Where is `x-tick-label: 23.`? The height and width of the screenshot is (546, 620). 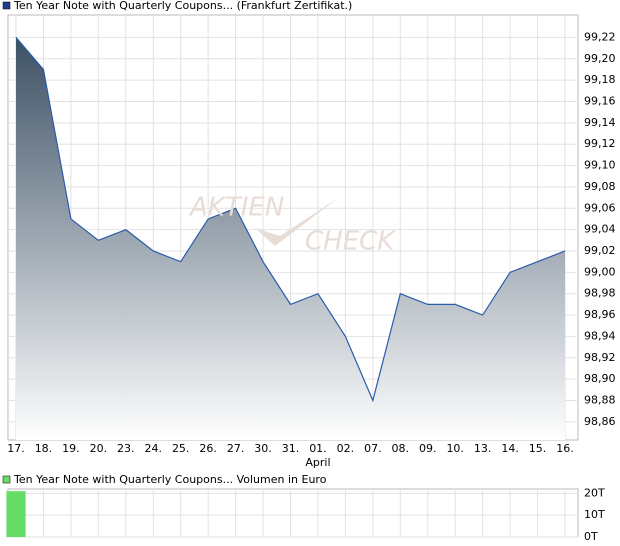 x-tick-label: 23. is located at coordinates (126, 448).